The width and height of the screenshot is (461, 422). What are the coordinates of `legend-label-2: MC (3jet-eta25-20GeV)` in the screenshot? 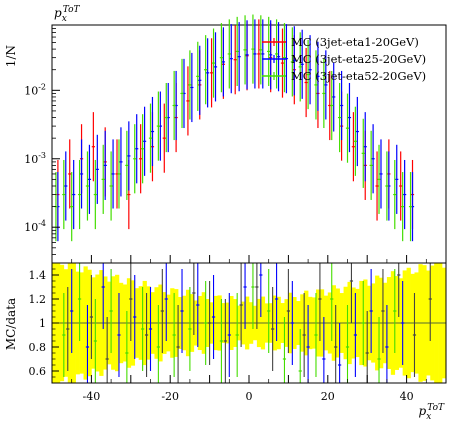 It's located at (358, 59).